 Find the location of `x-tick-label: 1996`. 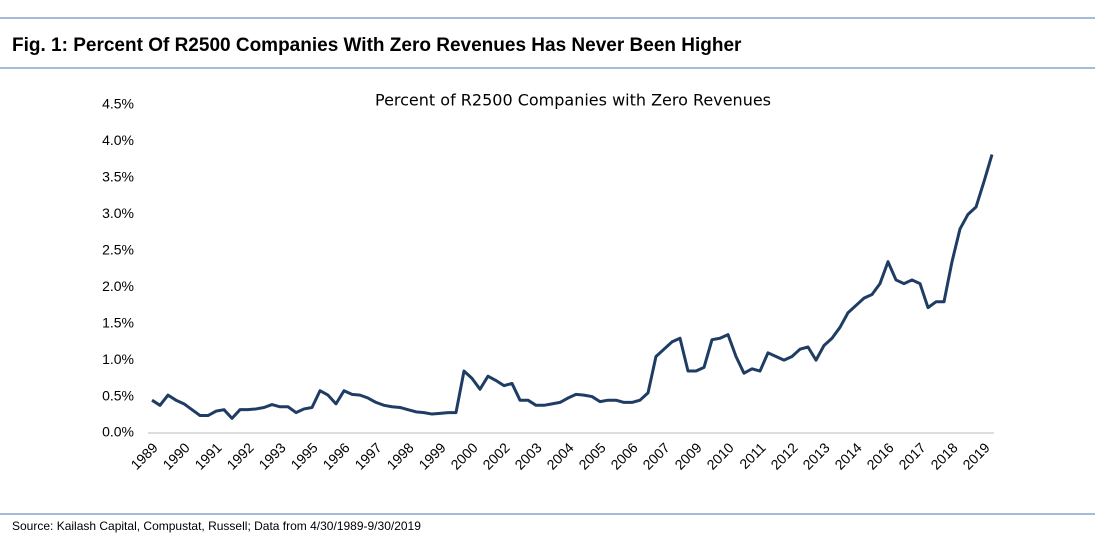

x-tick-label: 1996 is located at coordinates (335, 455).